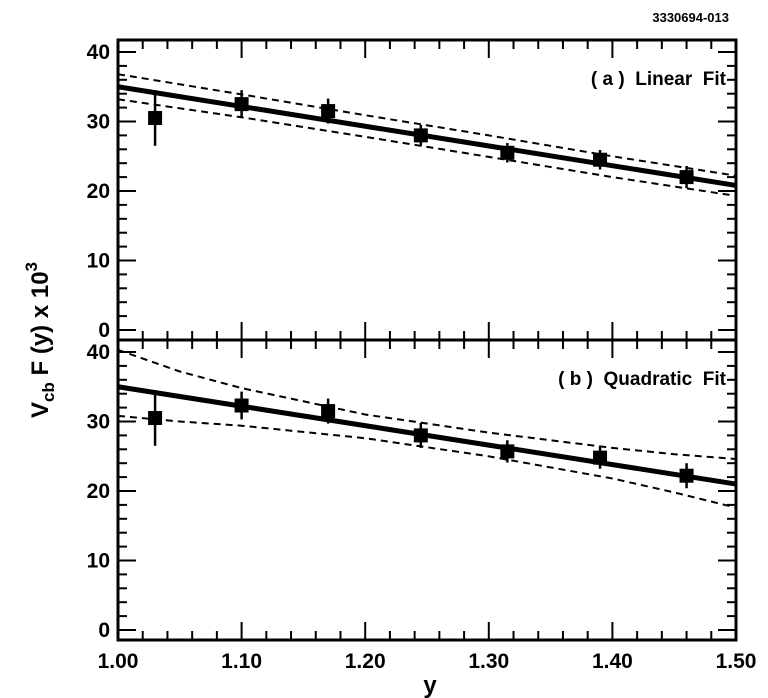 This screenshot has width=768, height=698. What do you see at coordinates (48, 392) in the screenshot?
I see `y-axis-title-sub: cb` at bounding box center [48, 392].